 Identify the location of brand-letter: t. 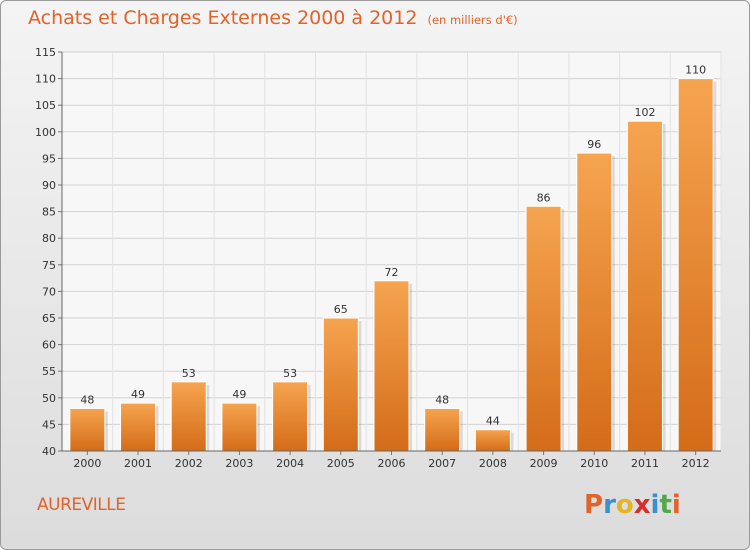
(665, 505).